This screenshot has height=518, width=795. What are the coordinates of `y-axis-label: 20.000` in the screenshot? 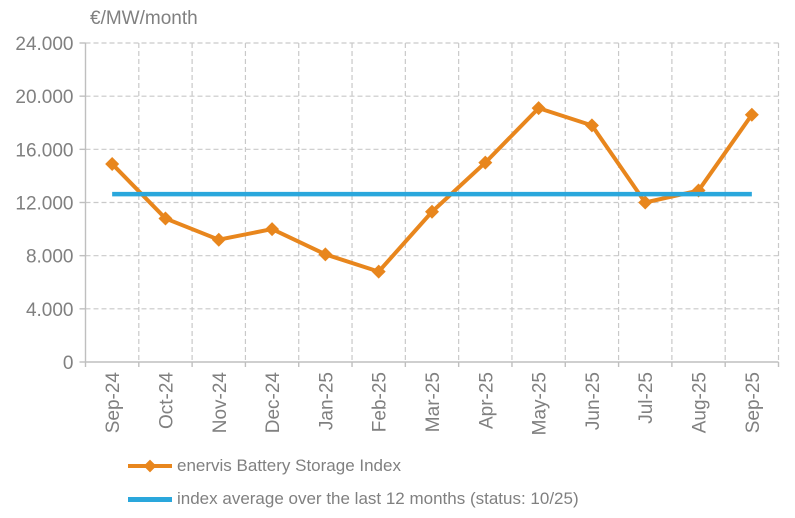 It's located at (44, 97).